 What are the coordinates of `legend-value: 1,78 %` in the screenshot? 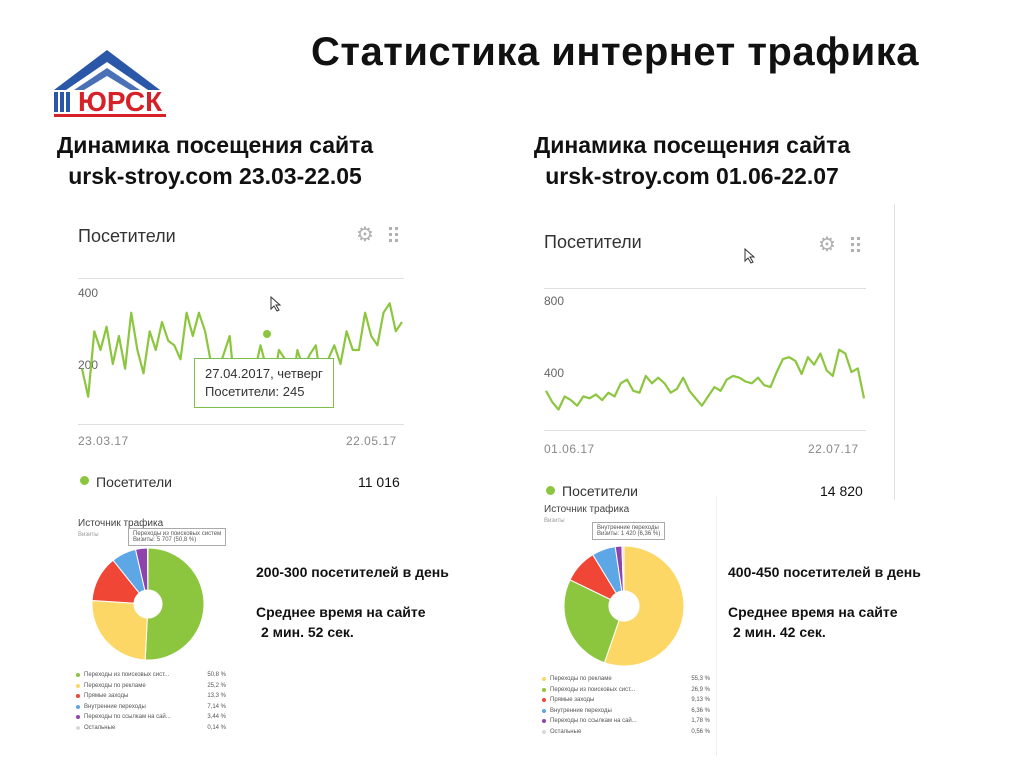 It's located at (700, 721).